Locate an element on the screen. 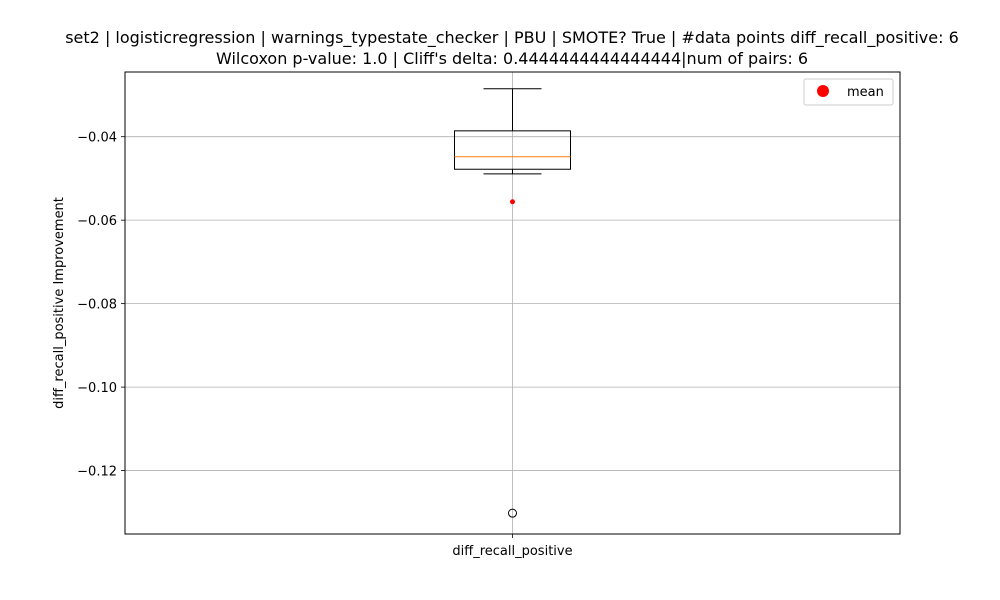  iqr-box is located at coordinates (512, 150).